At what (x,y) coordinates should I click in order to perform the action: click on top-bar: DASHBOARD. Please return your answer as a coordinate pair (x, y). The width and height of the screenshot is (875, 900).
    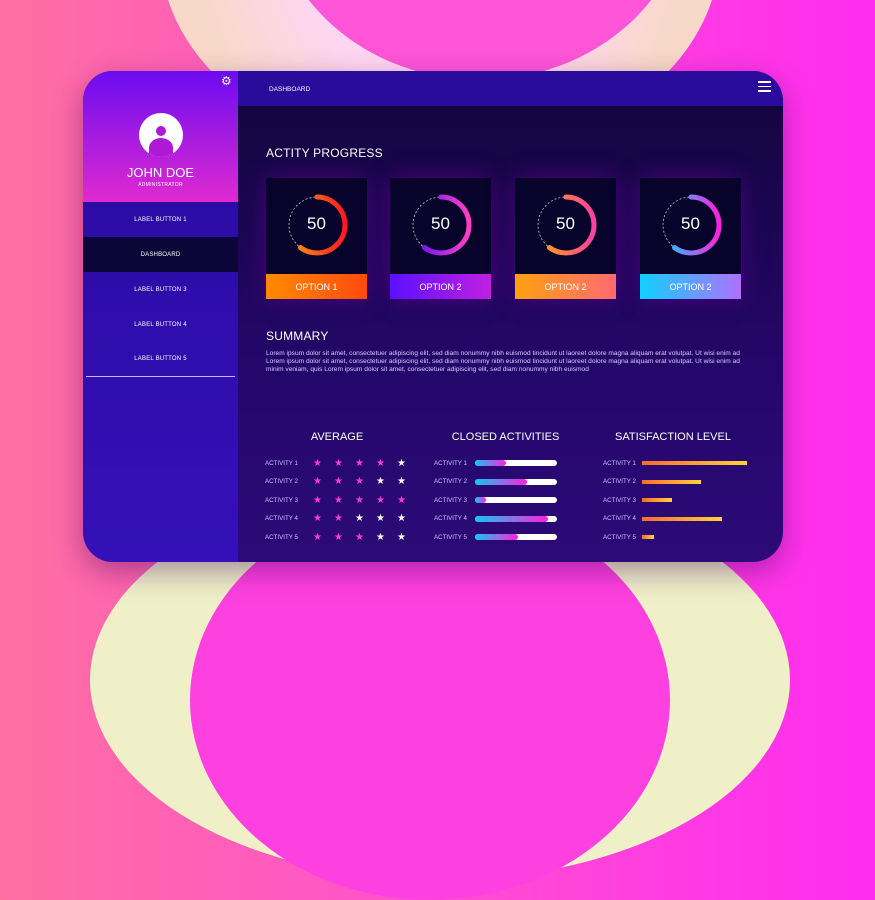
    Looking at the image, I should click on (510, 88).